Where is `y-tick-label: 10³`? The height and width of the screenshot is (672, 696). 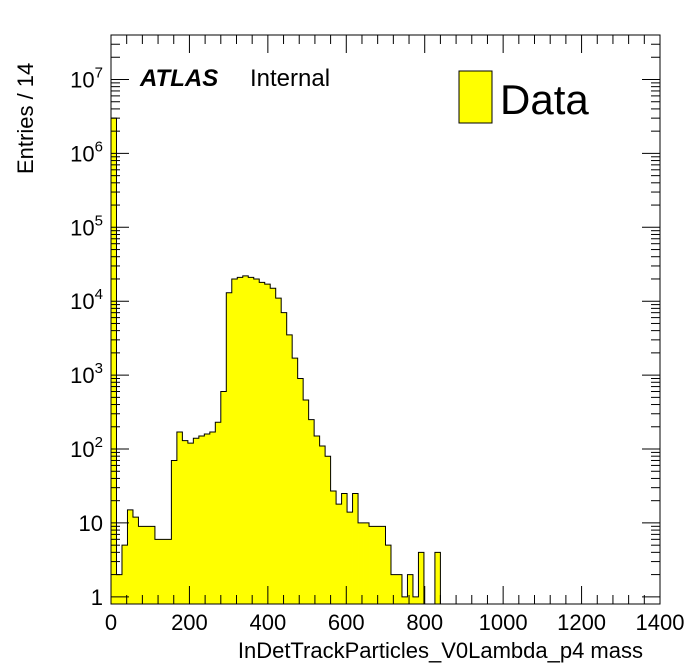
y-tick-label: 10³ is located at coordinates (86, 374).